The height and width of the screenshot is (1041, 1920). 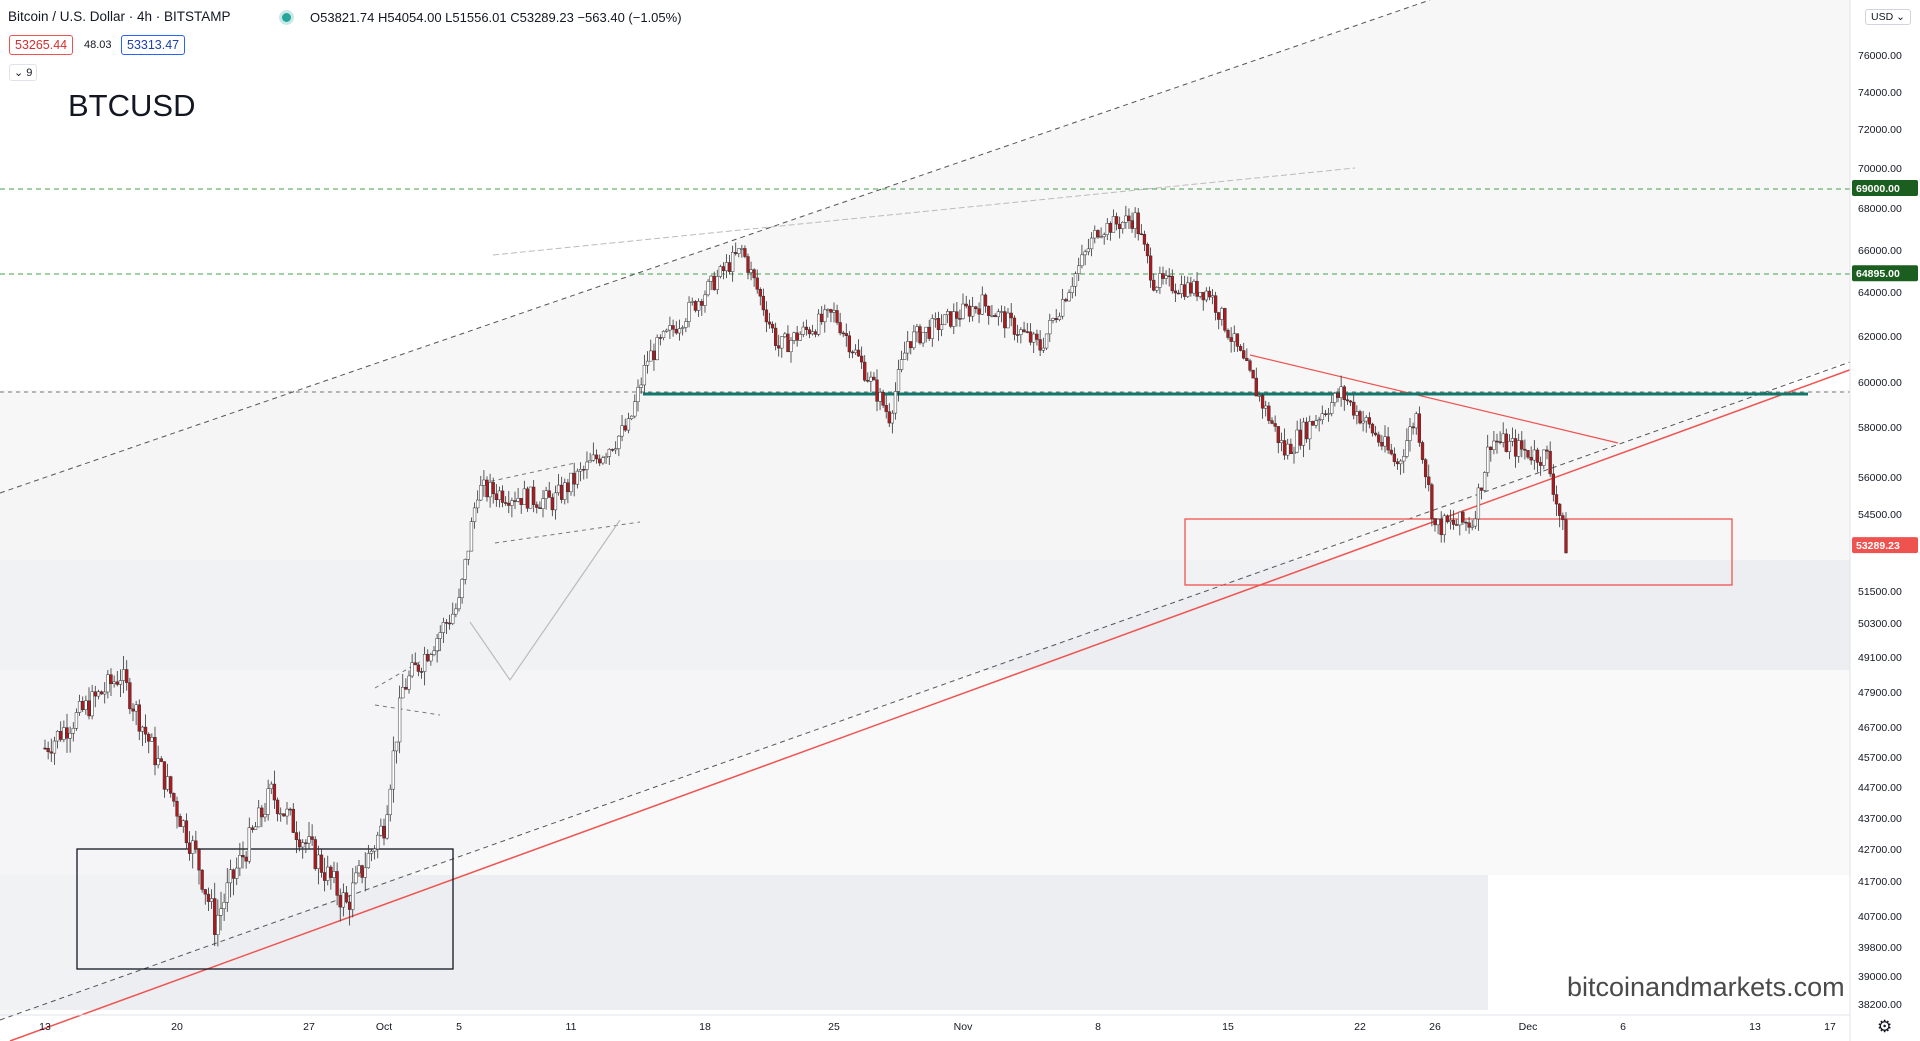 What do you see at coordinates (1880, 130) in the screenshot?
I see `y-tick-label: 72000.00` at bounding box center [1880, 130].